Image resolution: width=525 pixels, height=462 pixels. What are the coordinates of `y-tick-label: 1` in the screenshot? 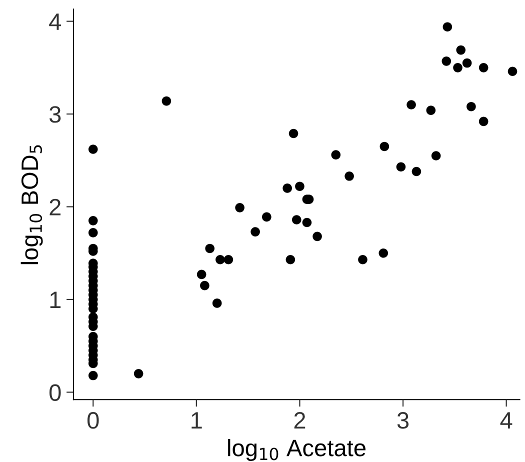 It's located at (55, 300).